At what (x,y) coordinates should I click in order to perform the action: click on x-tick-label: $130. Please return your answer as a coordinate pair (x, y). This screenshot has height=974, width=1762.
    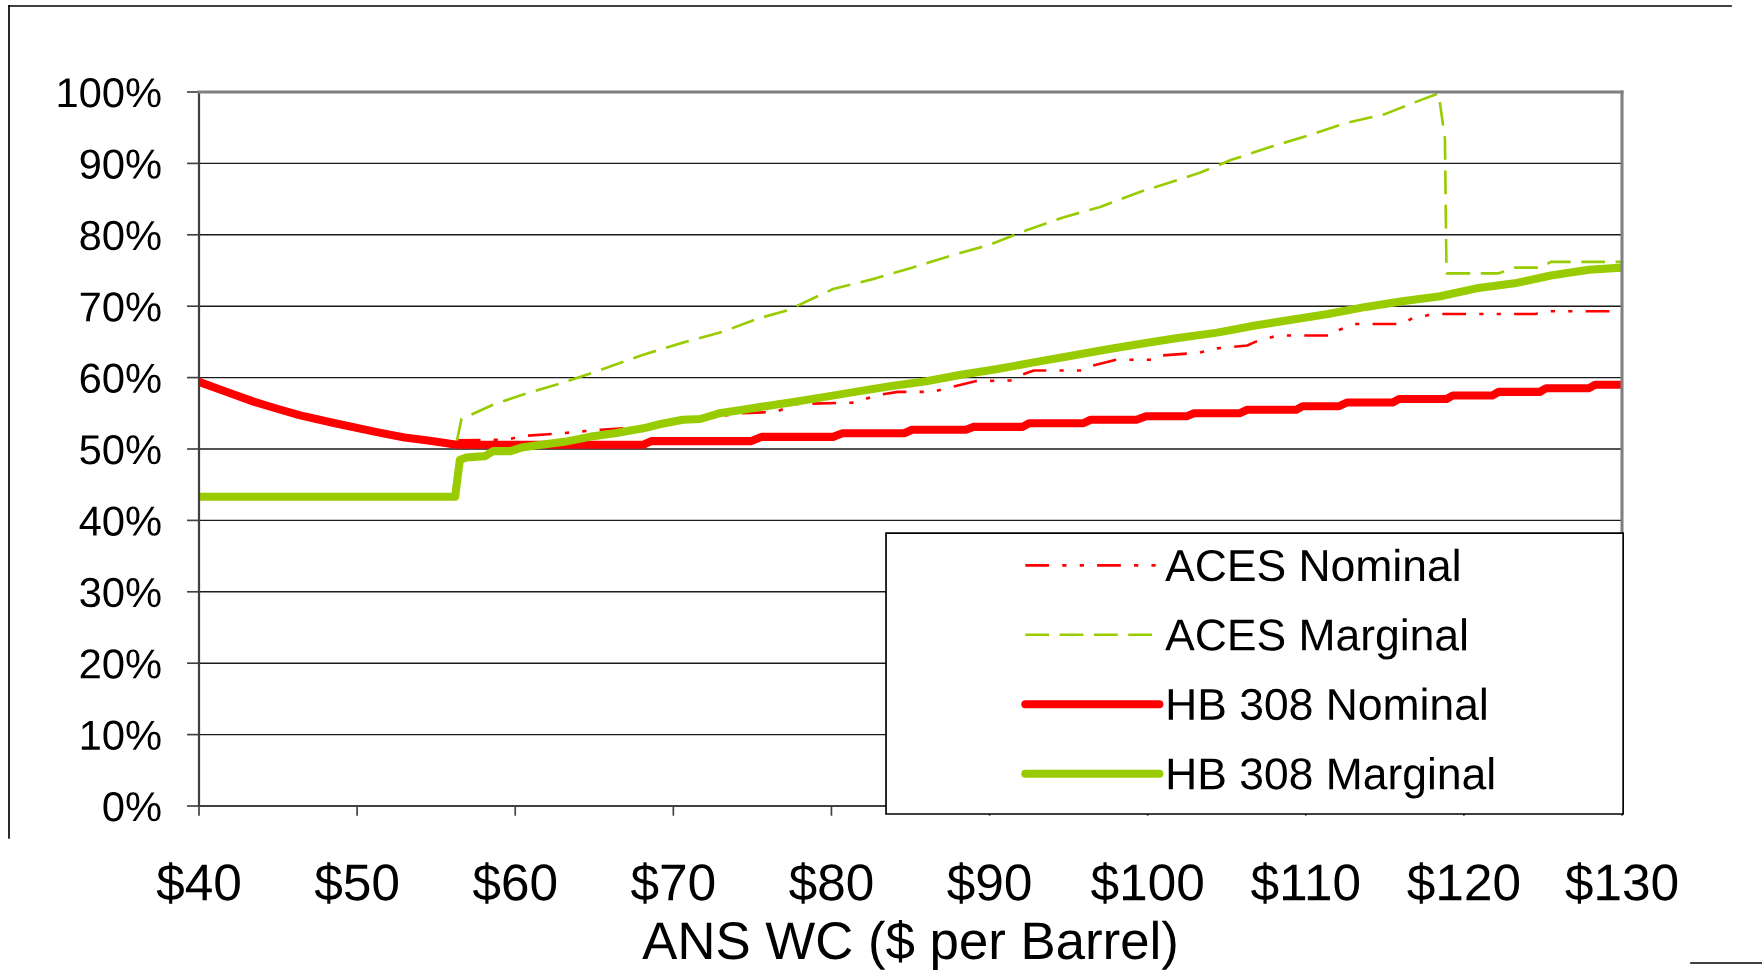
    Looking at the image, I should click on (1621, 883).